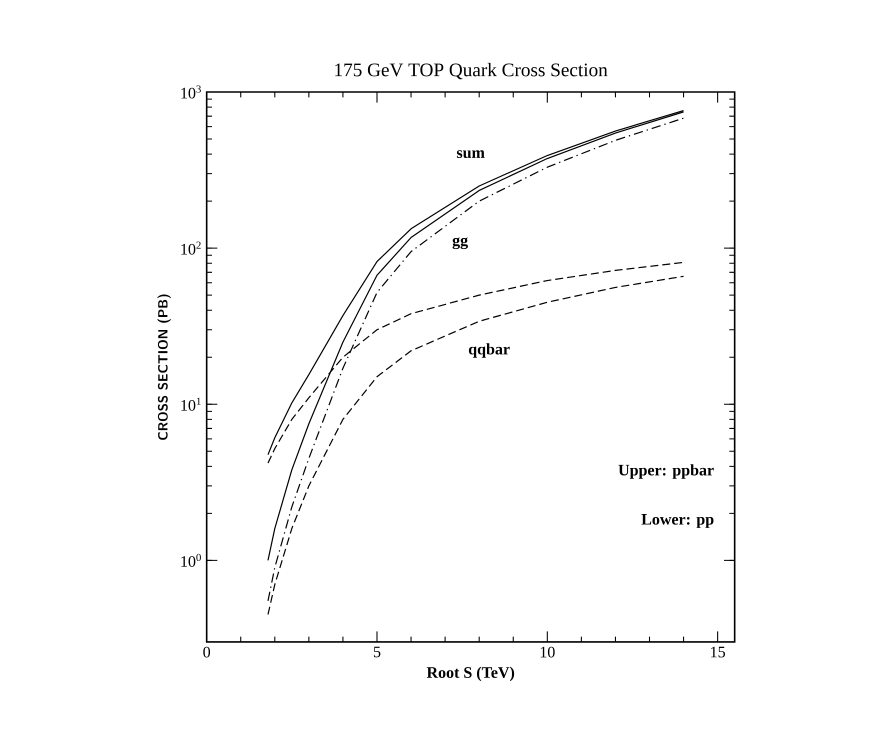 Image resolution: width=882 pixels, height=742 pixels. Describe the element at coordinates (470, 154) in the screenshot. I see `annotation: sum` at that location.